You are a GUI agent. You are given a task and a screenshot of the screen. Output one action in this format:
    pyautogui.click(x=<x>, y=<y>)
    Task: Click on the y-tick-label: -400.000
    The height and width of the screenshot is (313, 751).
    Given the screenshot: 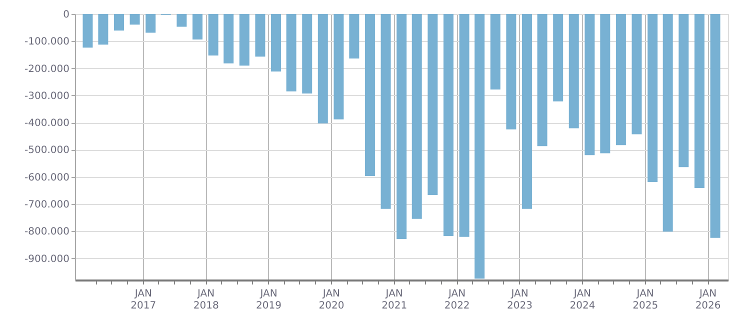 What is the action you would take?
    pyautogui.click(x=47, y=124)
    